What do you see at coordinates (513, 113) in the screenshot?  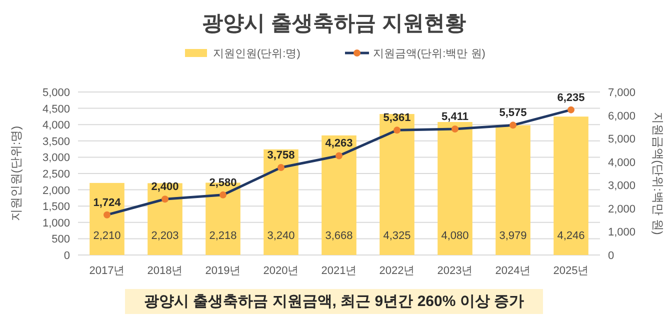 I see `data-label: 5,575` at bounding box center [513, 113].